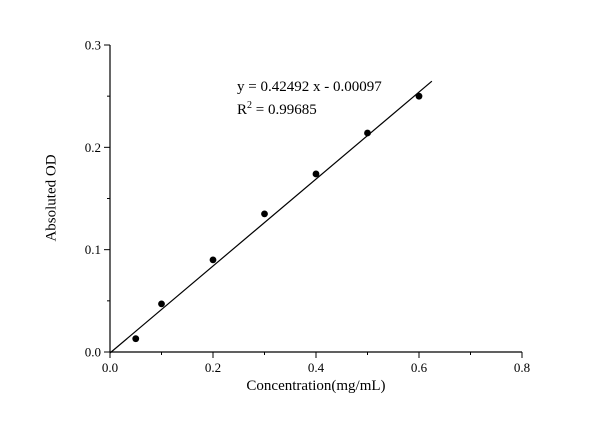 The width and height of the screenshot is (608, 421). I want to click on r-squared-base: R, so click(242, 110).